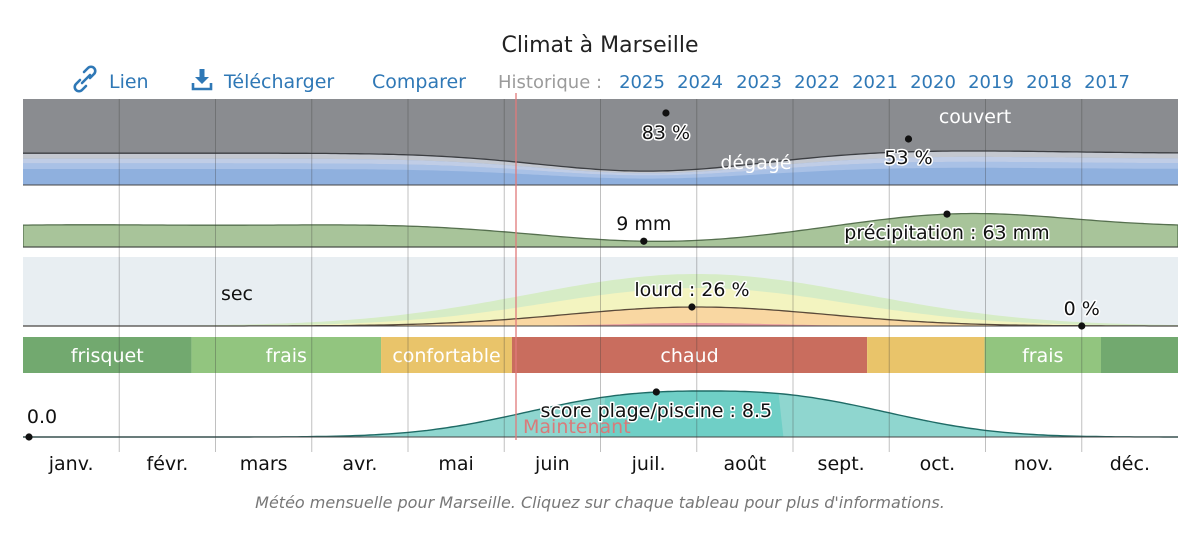 This screenshot has width=1200, height=549. Describe the element at coordinates (129, 82) in the screenshot. I see `link-label: Lien` at that location.